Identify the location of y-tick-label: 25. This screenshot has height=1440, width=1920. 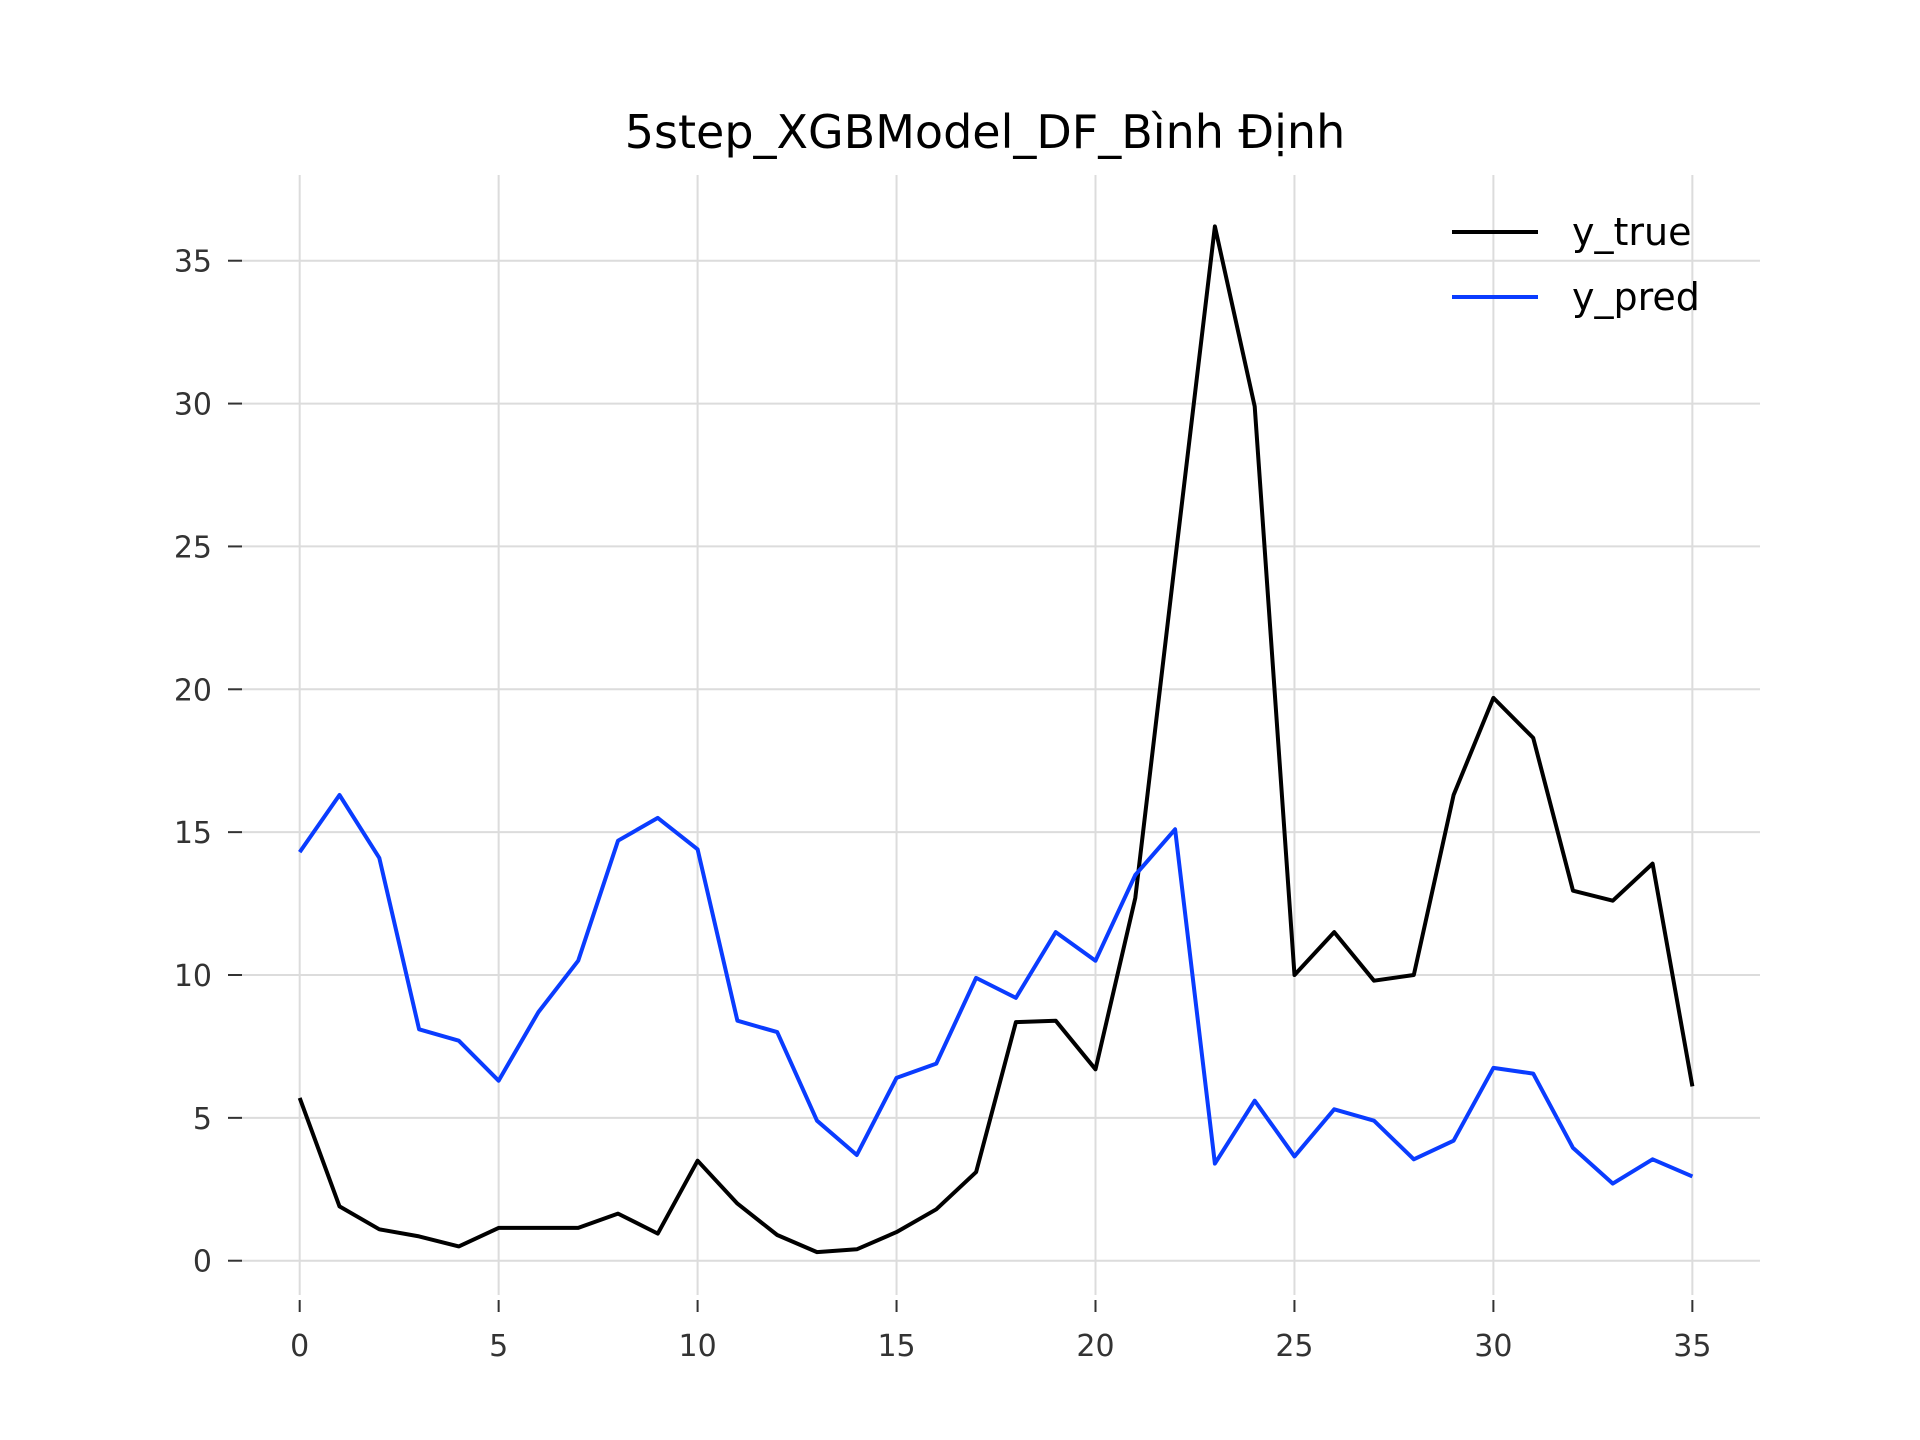
(193, 547).